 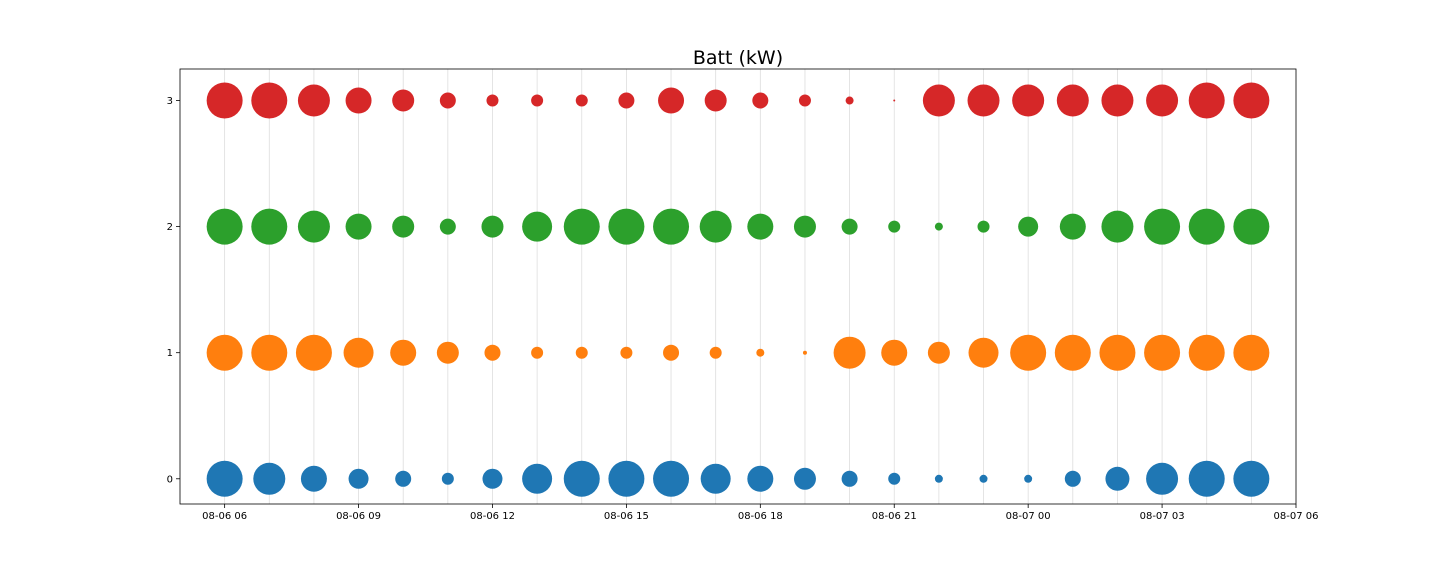 I want to click on y-axis: 0 1 2 3, so click(x=173, y=290).